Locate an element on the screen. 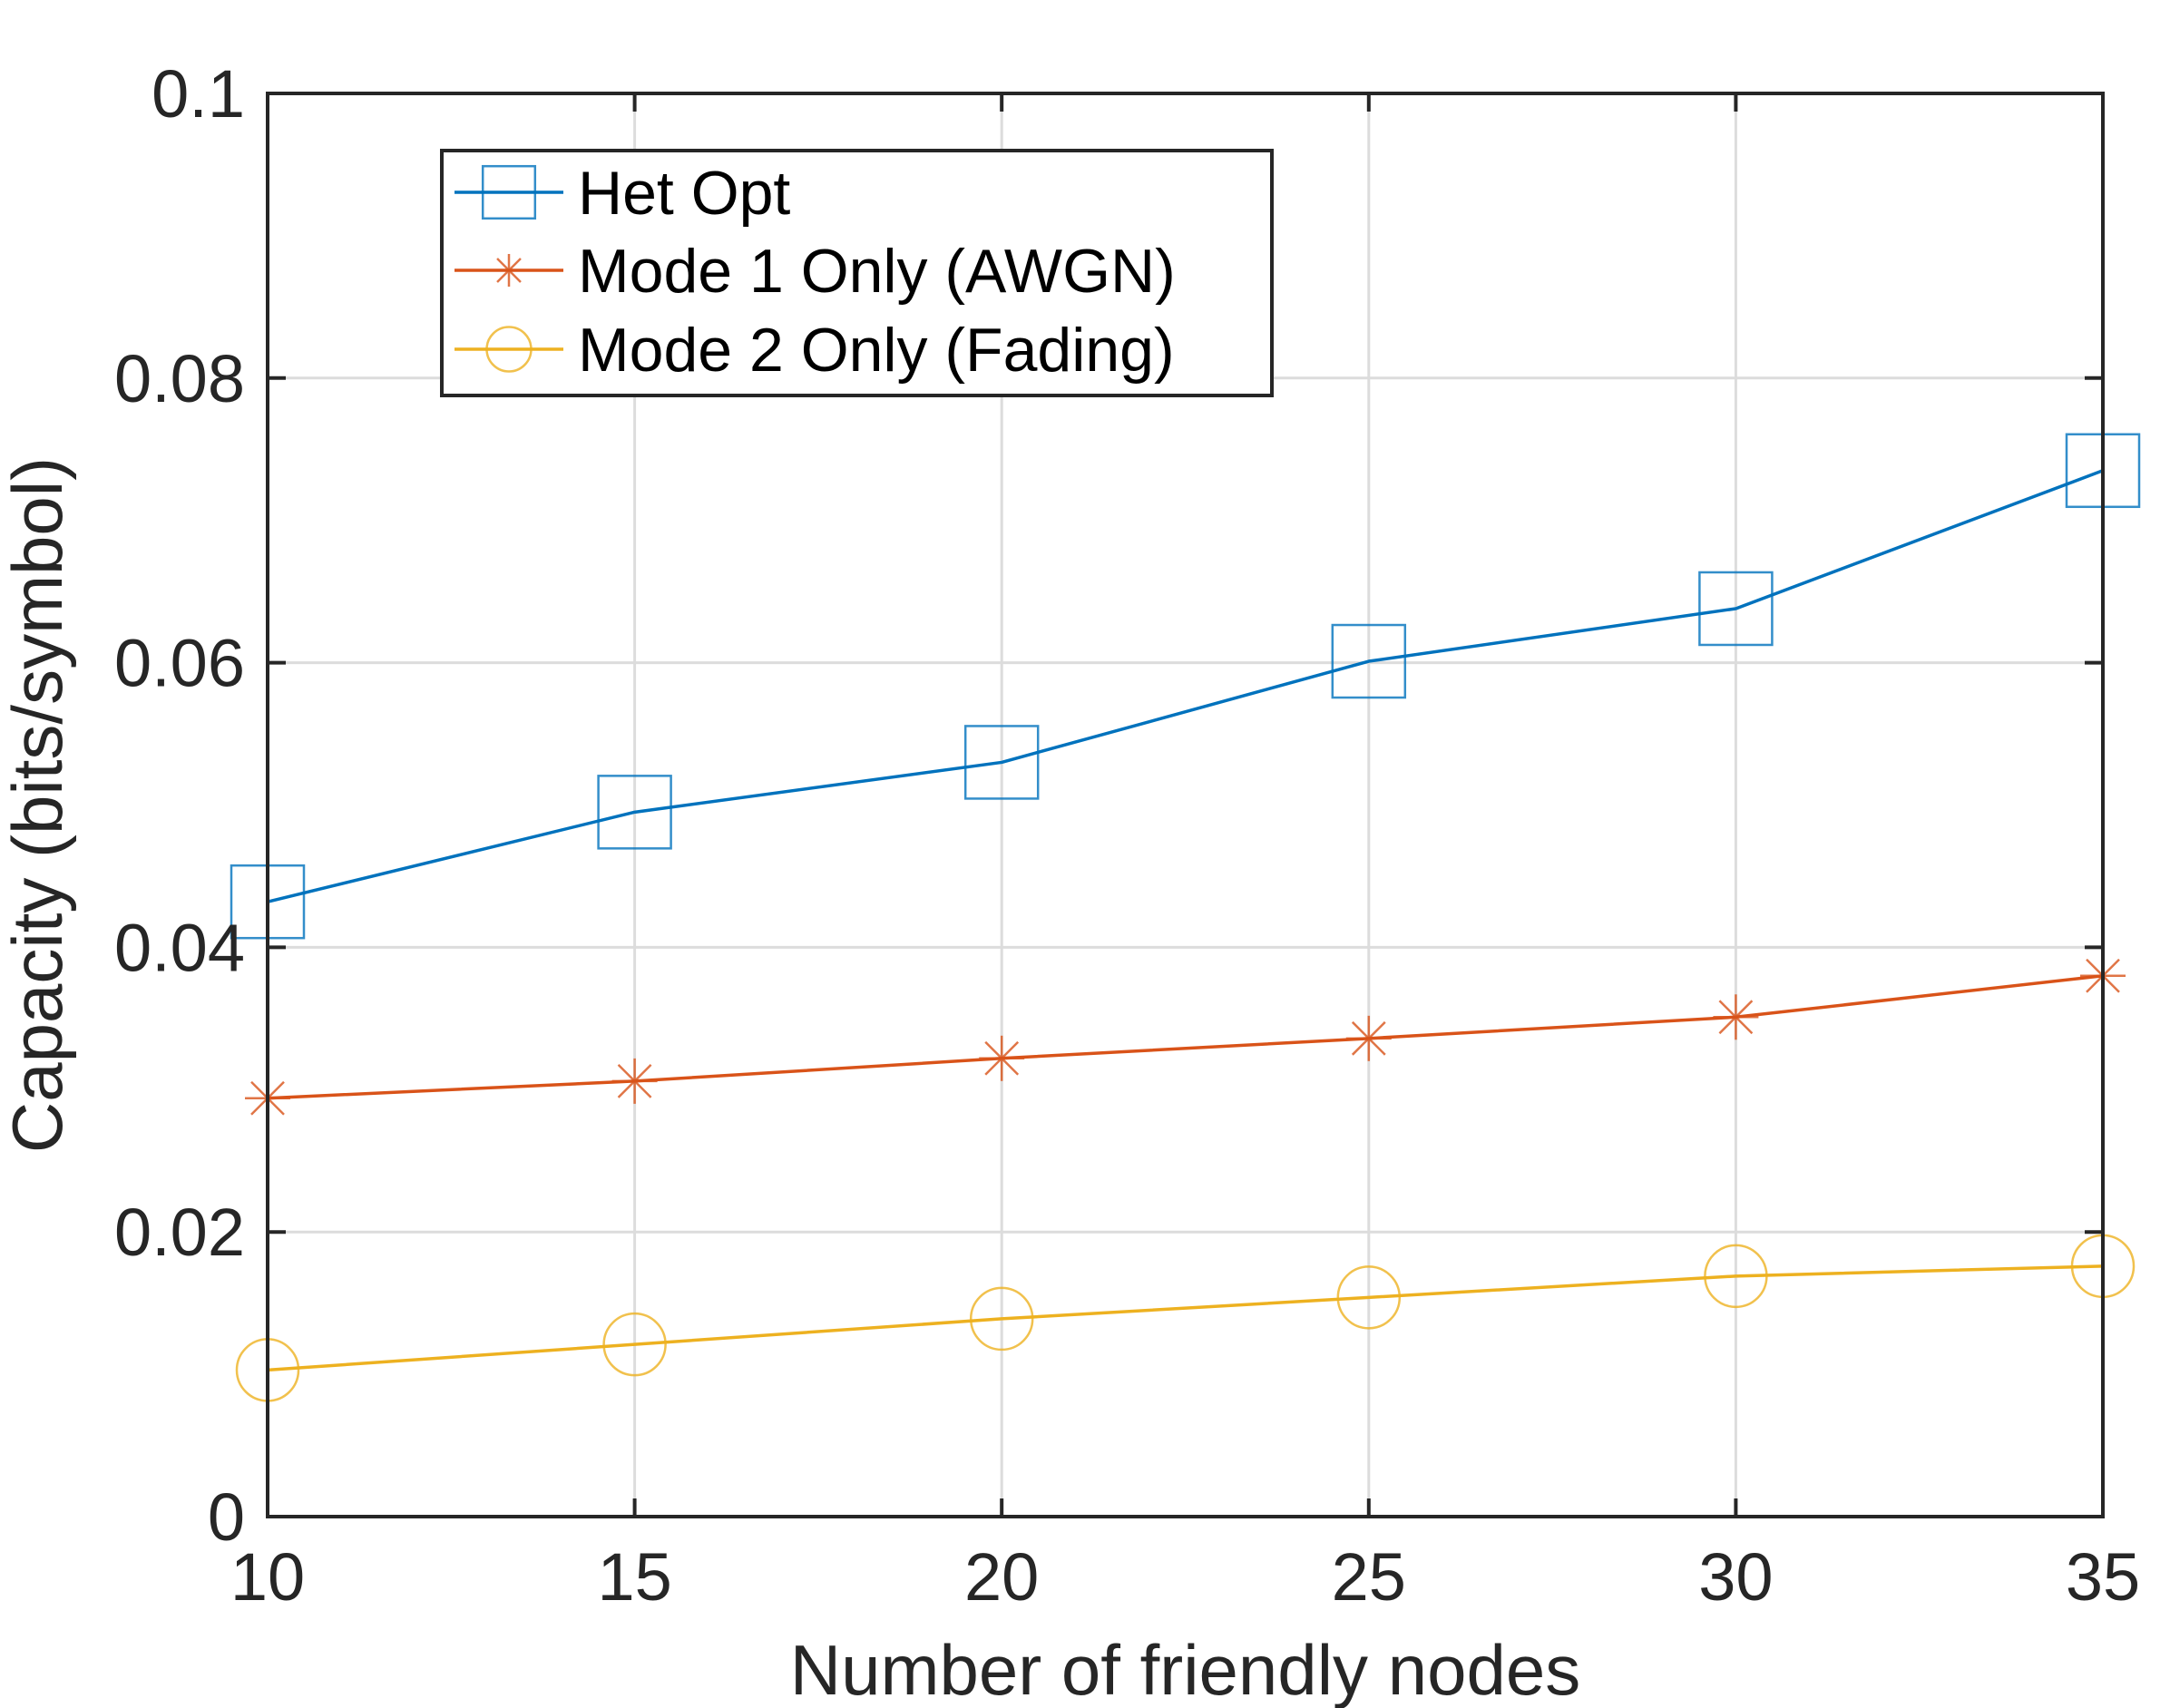 This screenshot has width=2170, height=1708. y-tick-label: 0 is located at coordinates (226, 1517).